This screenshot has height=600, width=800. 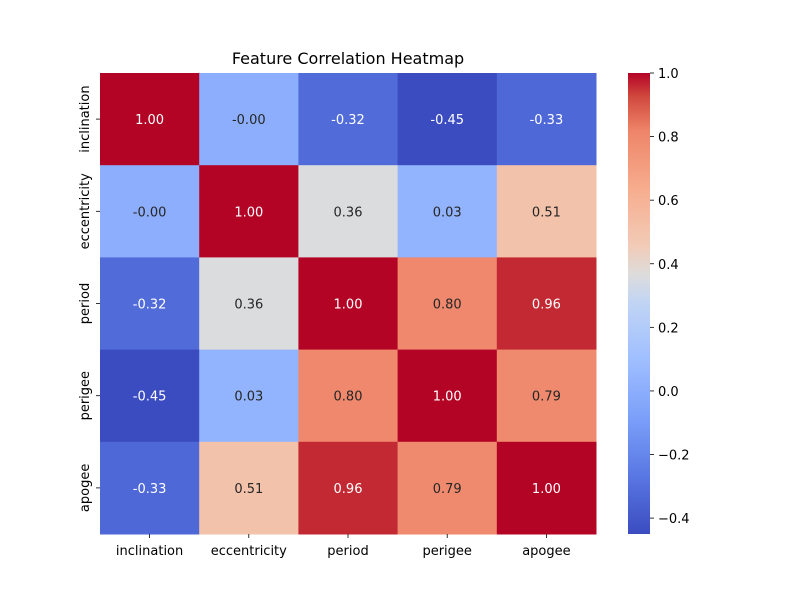 I want to click on colorbar-tick-label: 1.0, so click(x=668, y=74).